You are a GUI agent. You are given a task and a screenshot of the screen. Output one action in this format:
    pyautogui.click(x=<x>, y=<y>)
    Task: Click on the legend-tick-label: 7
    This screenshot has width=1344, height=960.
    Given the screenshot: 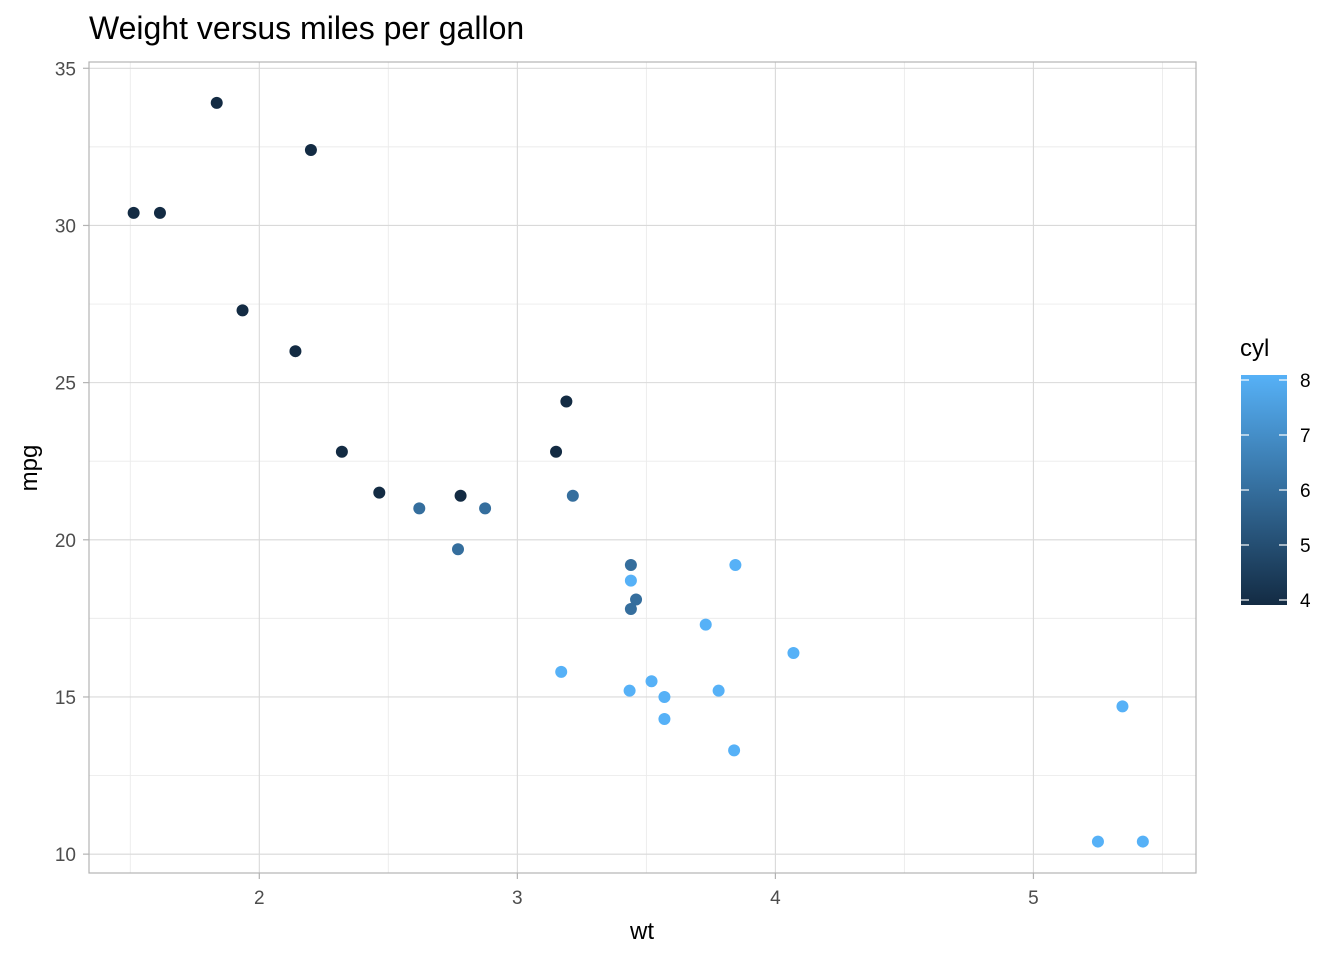 What is the action you would take?
    pyautogui.click(x=1305, y=436)
    